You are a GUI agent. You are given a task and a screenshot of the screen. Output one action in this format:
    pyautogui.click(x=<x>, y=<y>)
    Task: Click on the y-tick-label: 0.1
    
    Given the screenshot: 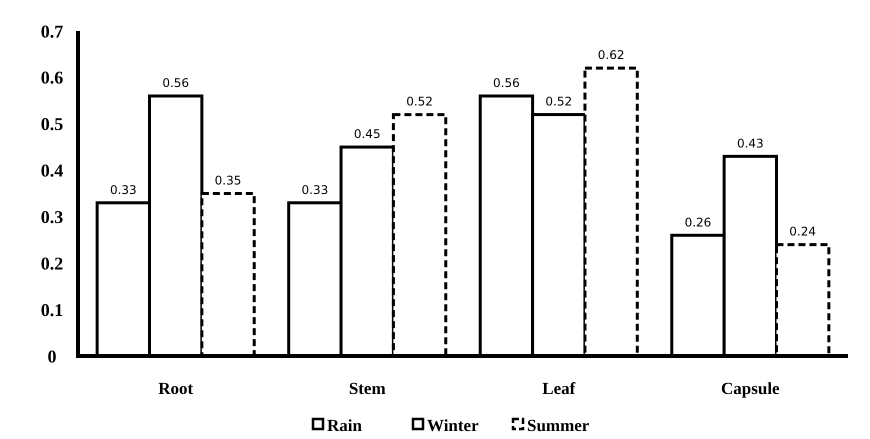 What is the action you would take?
    pyautogui.click(x=52, y=310)
    